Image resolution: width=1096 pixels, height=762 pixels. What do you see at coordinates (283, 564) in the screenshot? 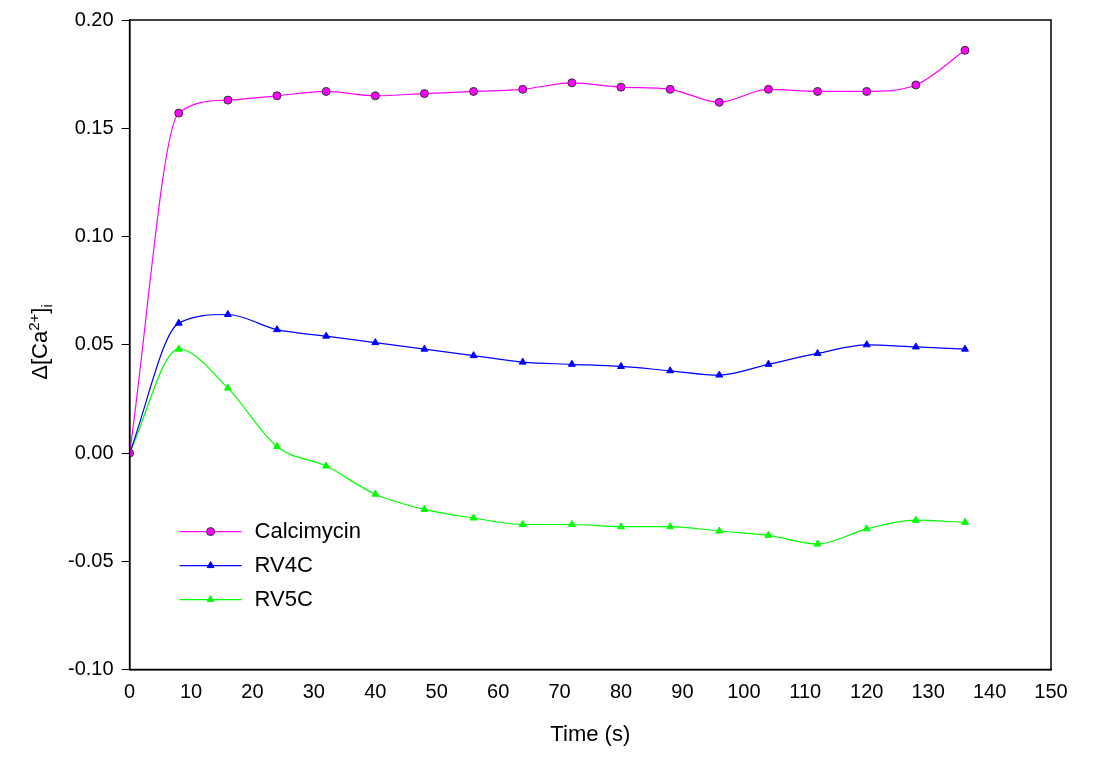
I see `legend-label: RV4C` at bounding box center [283, 564].